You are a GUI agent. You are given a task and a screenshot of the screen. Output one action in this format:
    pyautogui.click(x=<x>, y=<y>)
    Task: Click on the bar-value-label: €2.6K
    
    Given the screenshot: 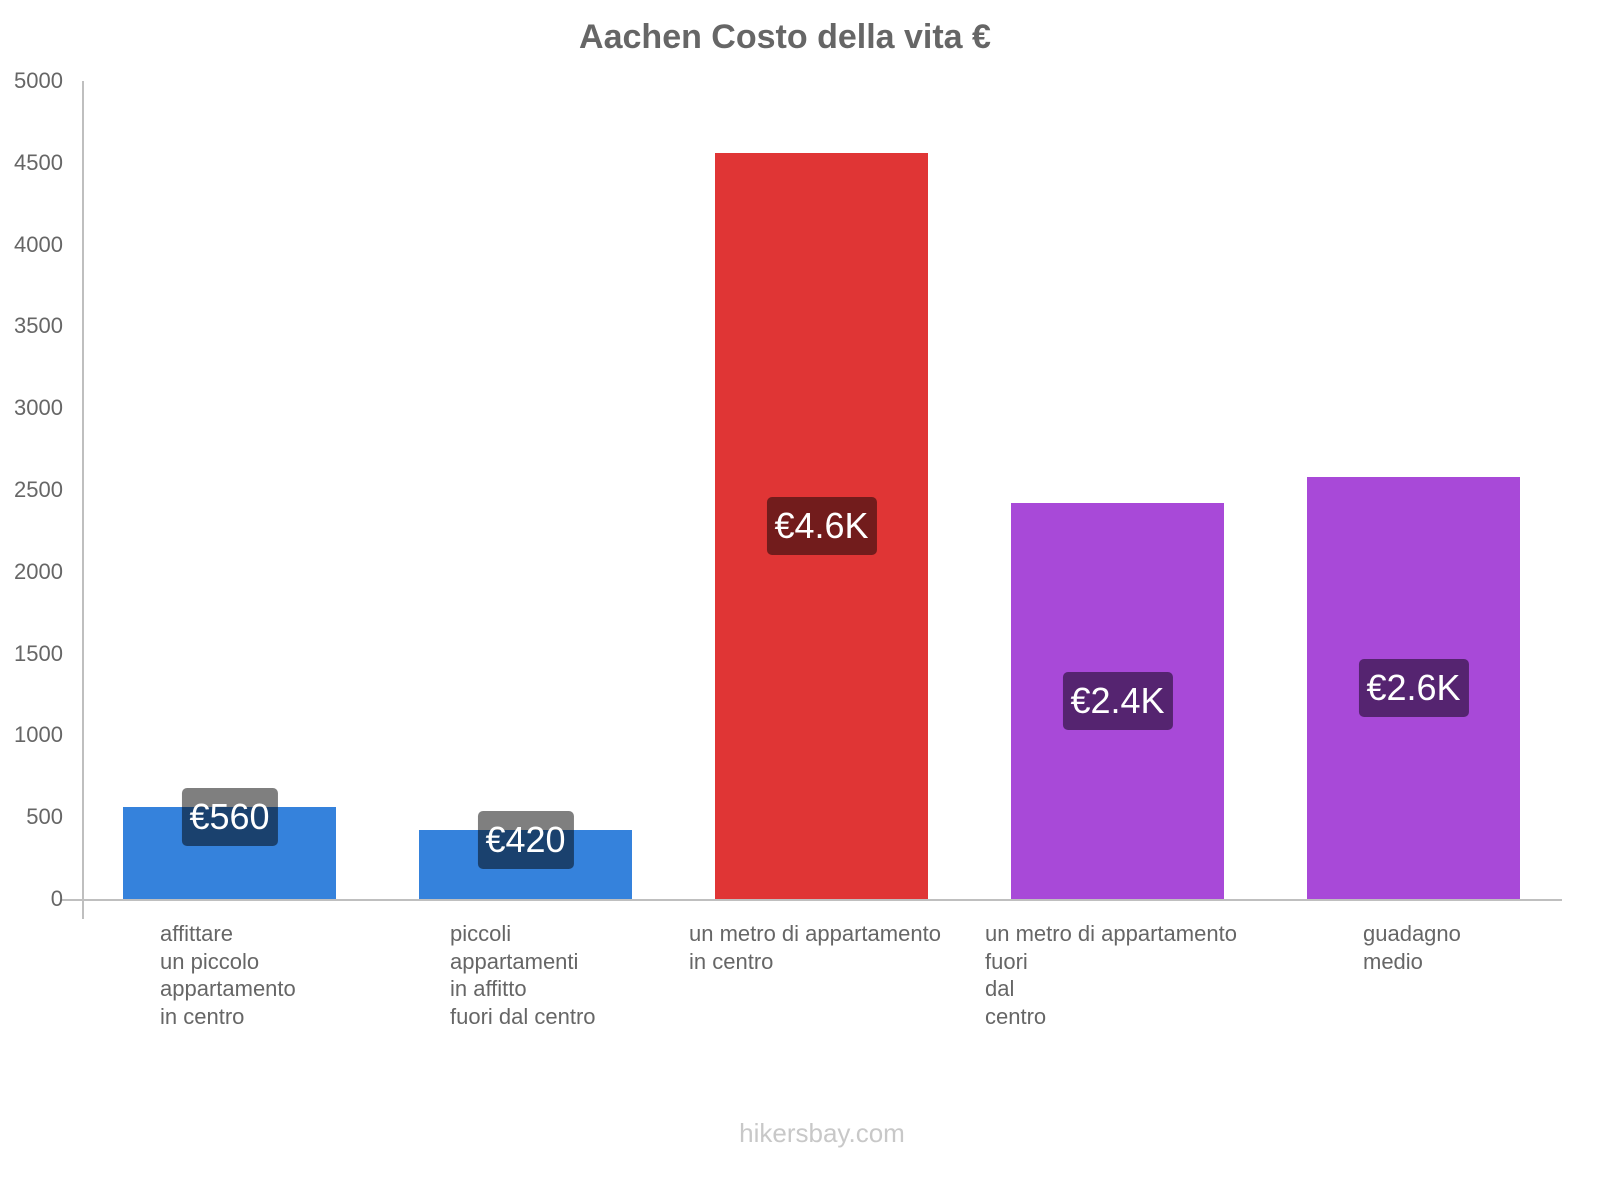 What is the action you would take?
    pyautogui.click(x=1413, y=687)
    